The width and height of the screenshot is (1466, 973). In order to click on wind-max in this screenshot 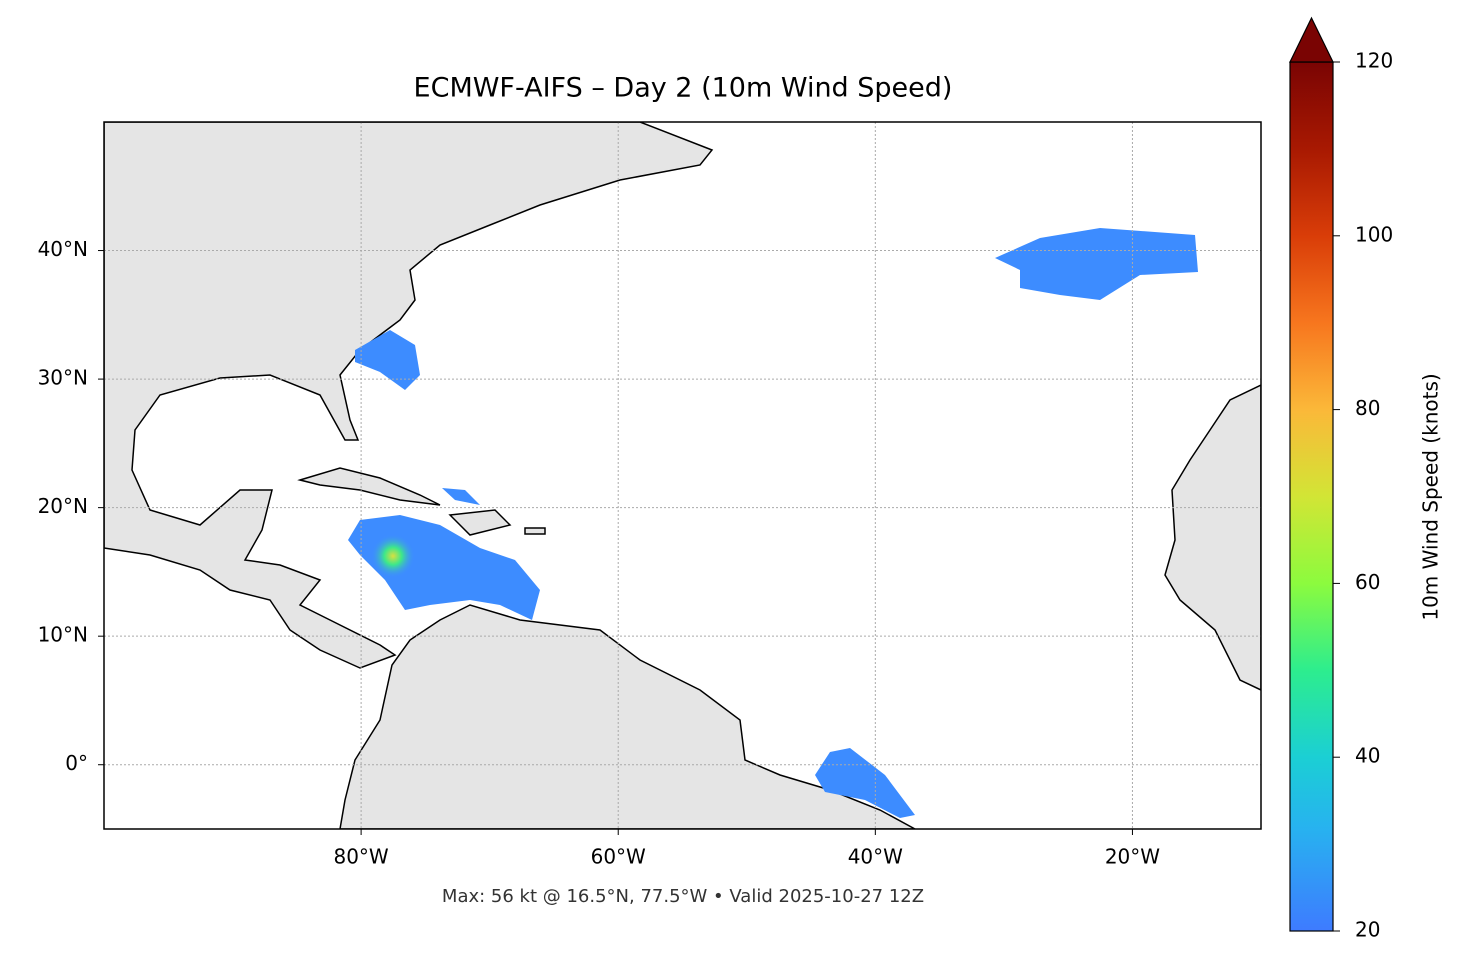, I will do `click(393, 556)`.